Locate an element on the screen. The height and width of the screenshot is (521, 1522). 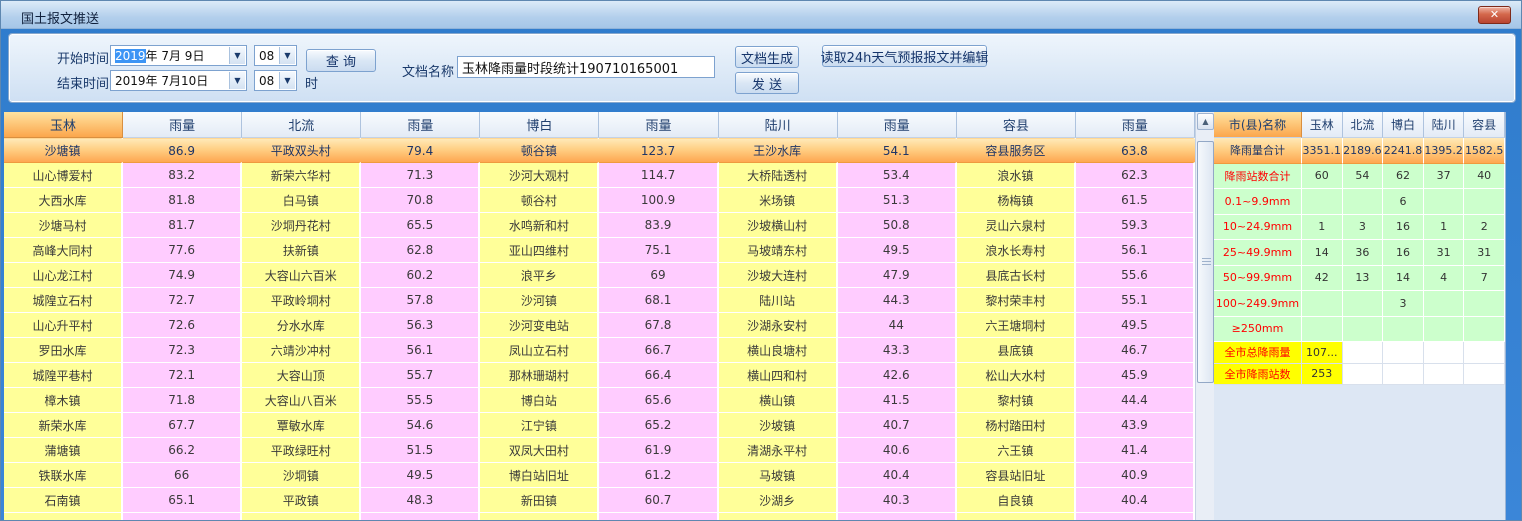
summary-column-header: 陆川 is located at coordinates (1444, 125).